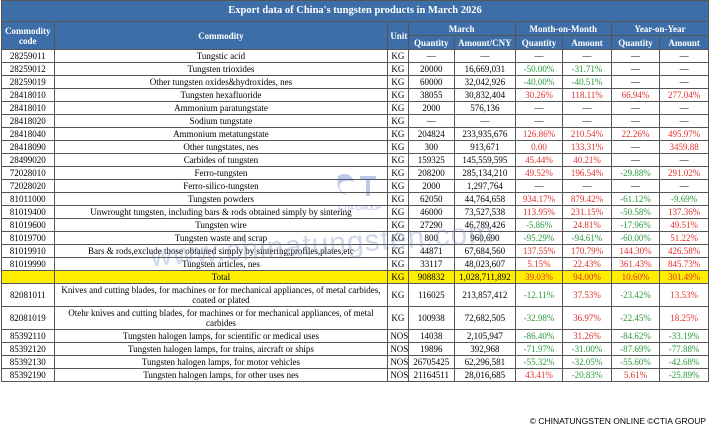 Image resolution: width=710 pixels, height=426 pixels. Describe the element at coordinates (485, 238) in the screenshot. I see `amount-cny-cell: 960,690` at that location.